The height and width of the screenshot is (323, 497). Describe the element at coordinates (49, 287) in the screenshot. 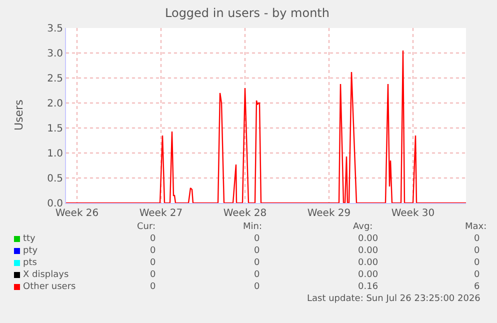

I see `legend-label: Other users` at that location.